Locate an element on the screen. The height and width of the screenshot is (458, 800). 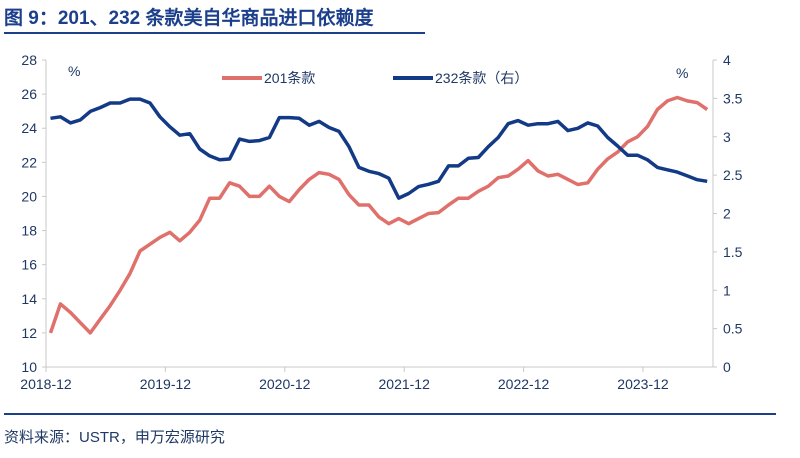
right-unit-label: % is located at coordinates (682, 73).